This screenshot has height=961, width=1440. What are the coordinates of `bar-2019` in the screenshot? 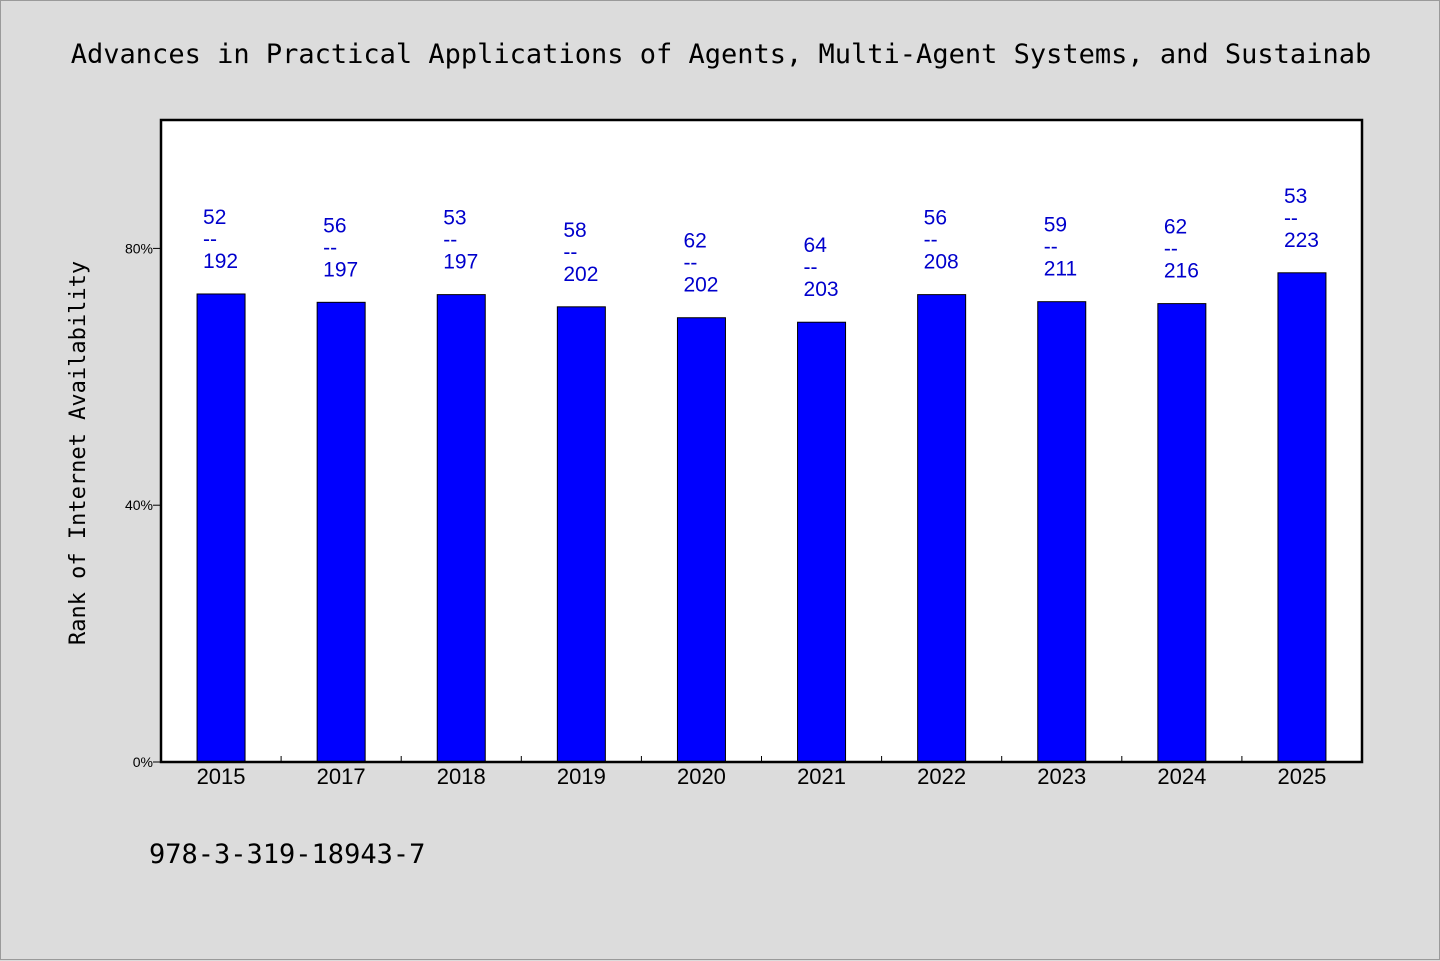 It's located at (581, 534).